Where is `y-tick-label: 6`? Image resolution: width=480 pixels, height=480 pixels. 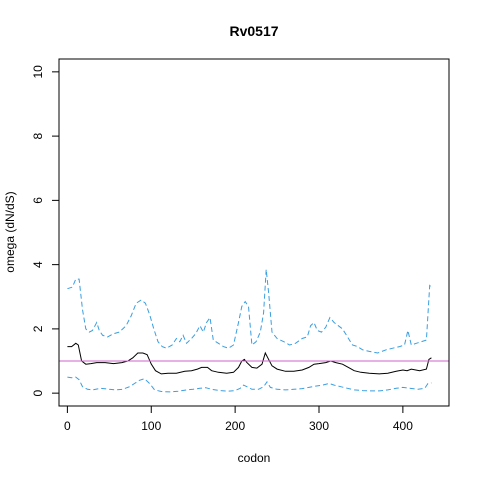
y-tick-label: 6 is located at coordinates (38, 200).